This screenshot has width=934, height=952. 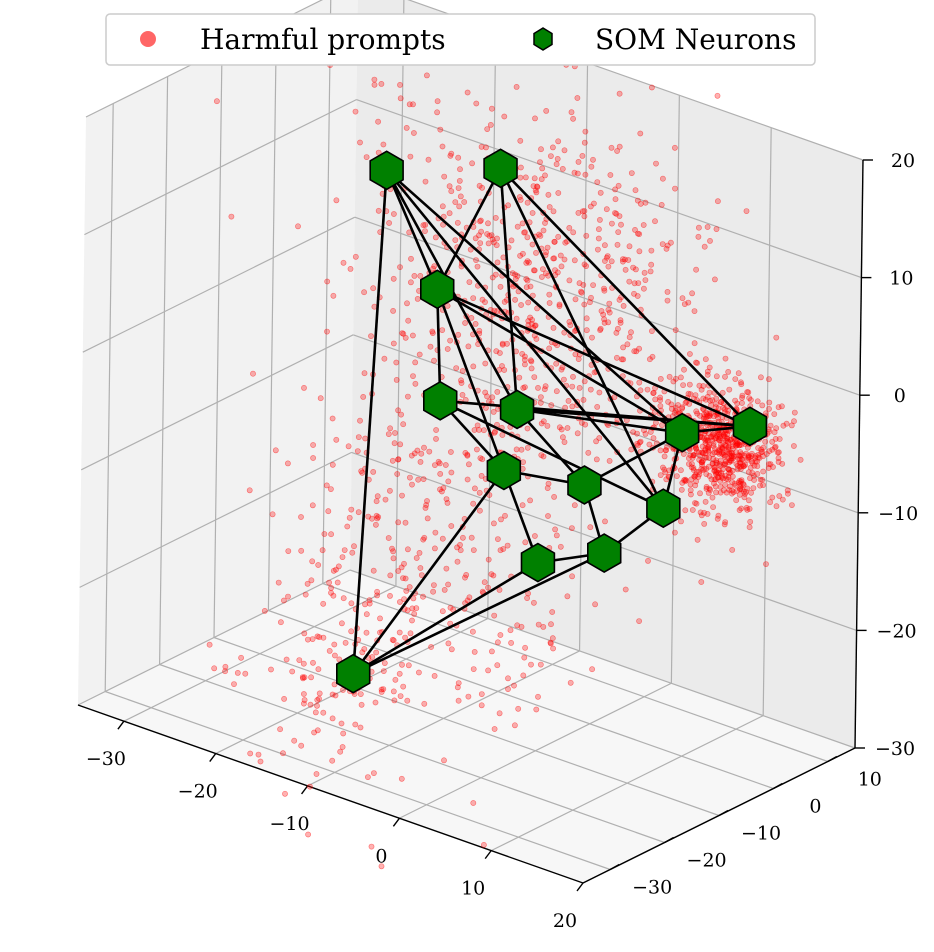 What do you see at coordinates (652, 888) in the screenshot?
I see `y-tick-label: −30` at bounding box center [652, 888].